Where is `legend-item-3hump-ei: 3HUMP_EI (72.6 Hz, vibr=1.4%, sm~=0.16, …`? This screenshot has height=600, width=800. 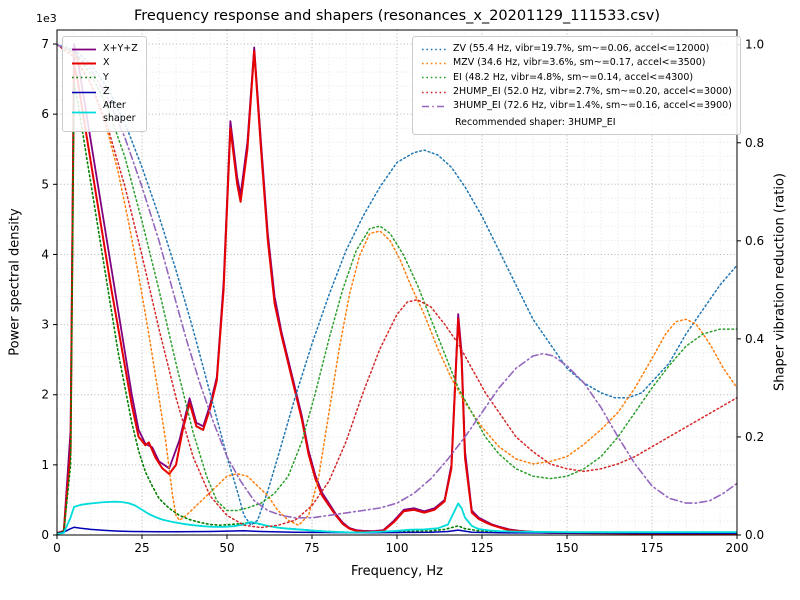
legend-item-3hump-ei: 3HUMP_EI (72.6 Hz, vibr=1.4%, sm~=0.16, … is located at coordinates (576, 106).